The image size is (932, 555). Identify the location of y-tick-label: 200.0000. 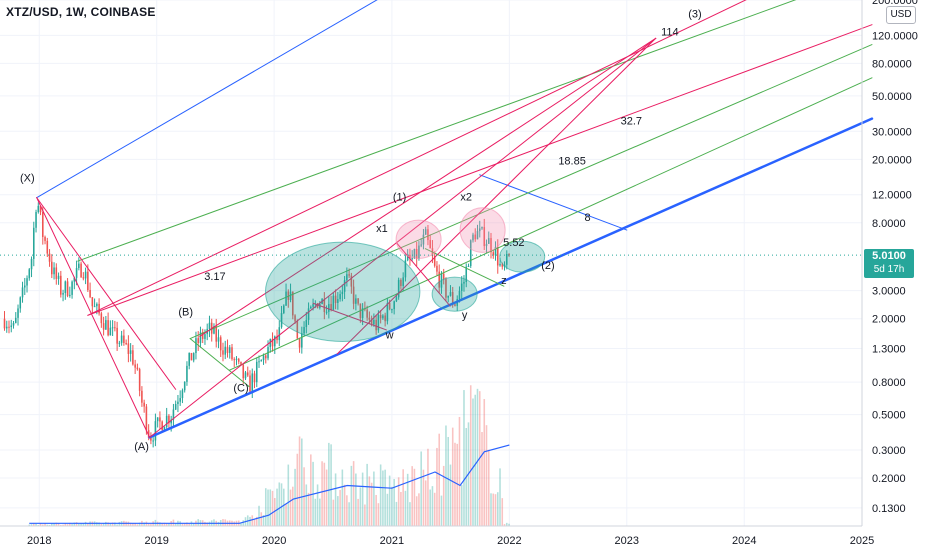
(895, 3).